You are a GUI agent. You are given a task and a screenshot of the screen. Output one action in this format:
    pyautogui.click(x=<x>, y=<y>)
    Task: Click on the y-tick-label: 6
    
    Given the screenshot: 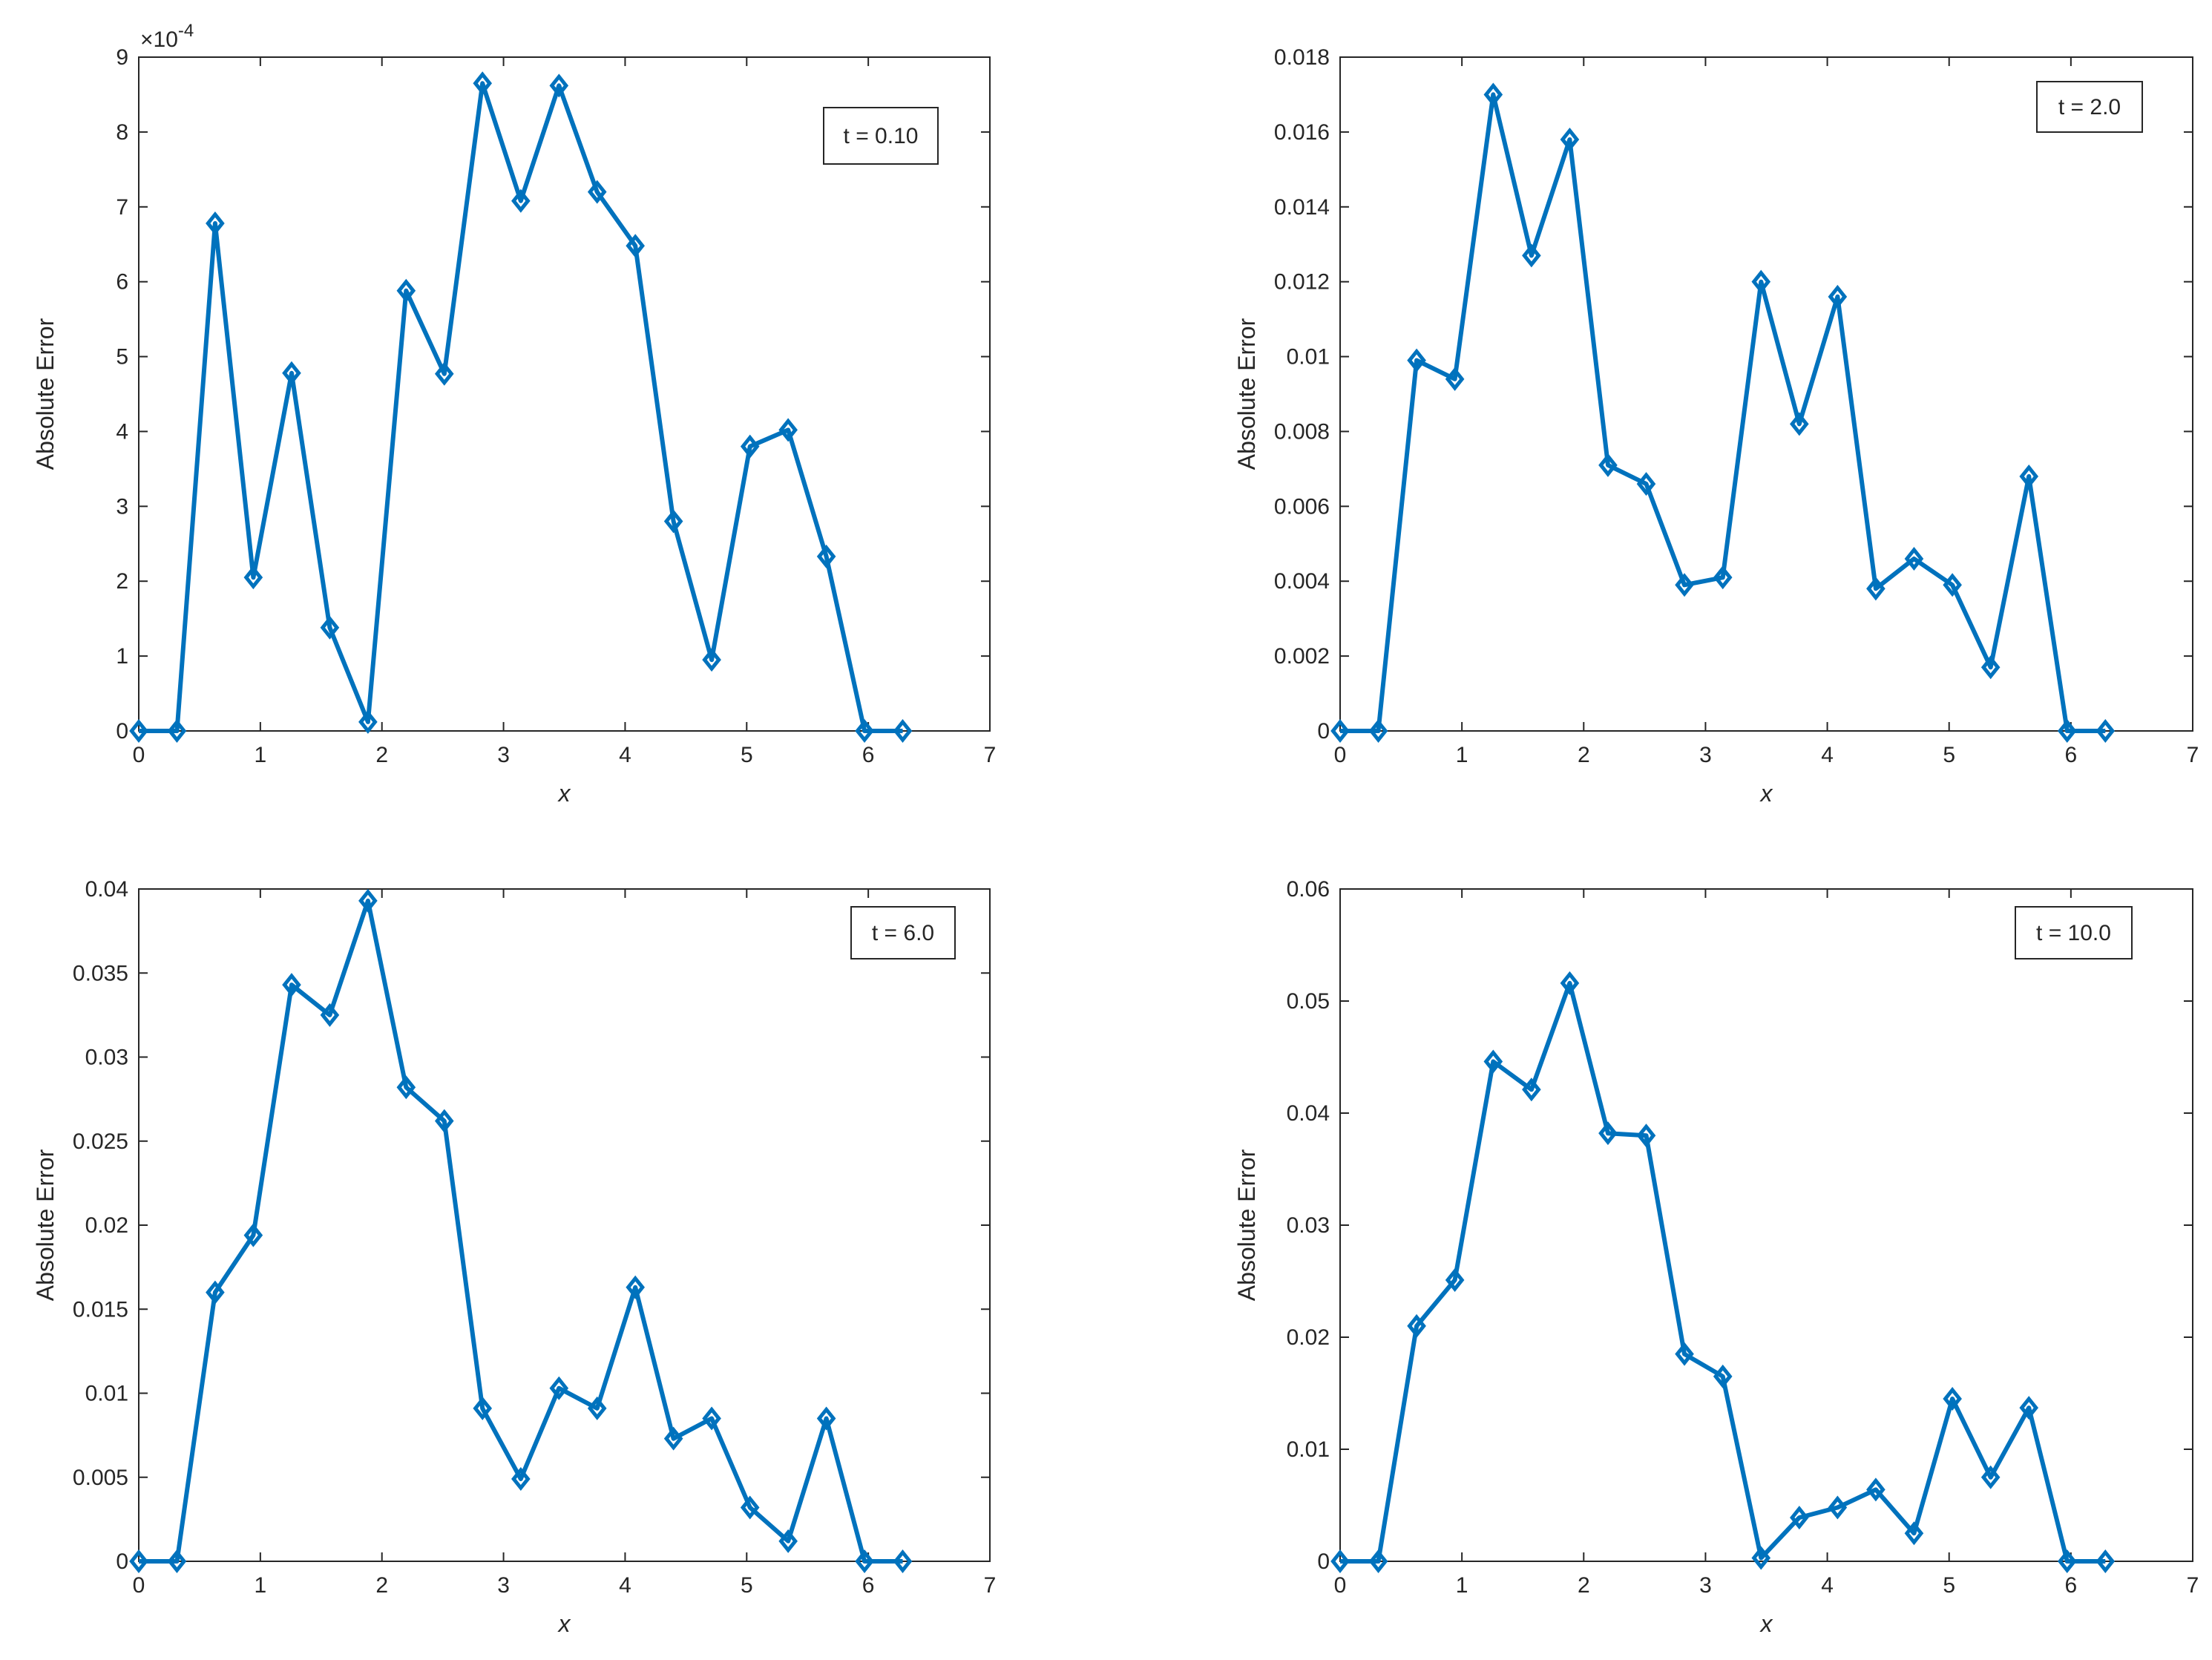 What is the action you would take?
    pyautogui.click(x=122, y=283)
    